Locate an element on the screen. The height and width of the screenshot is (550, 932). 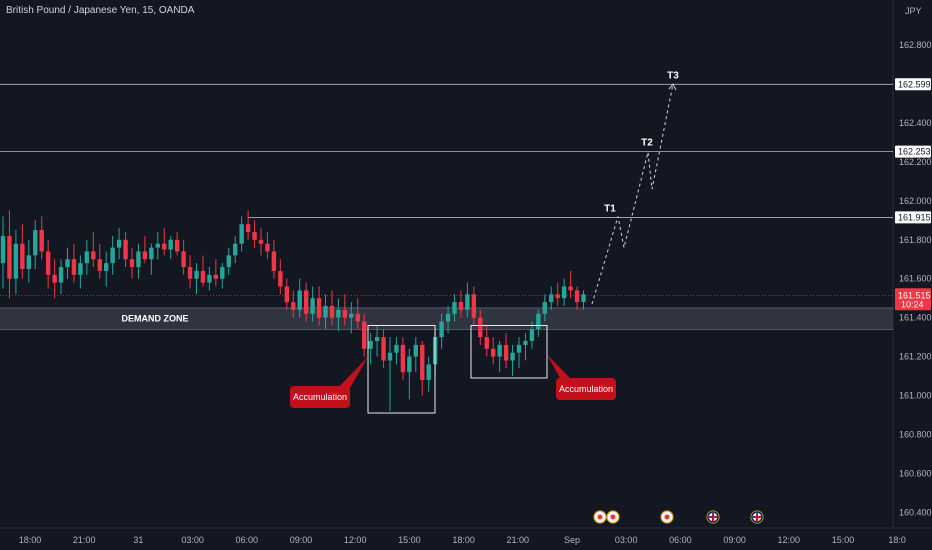
y-tick-label: 162.000 is located at coordinates (915, 201).